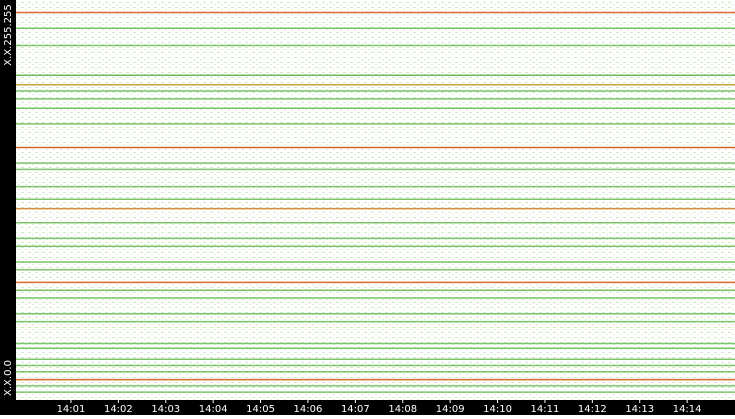 The image size is (735, 419). I want to click on x-tick-label: 14:09, so click(450, 409).